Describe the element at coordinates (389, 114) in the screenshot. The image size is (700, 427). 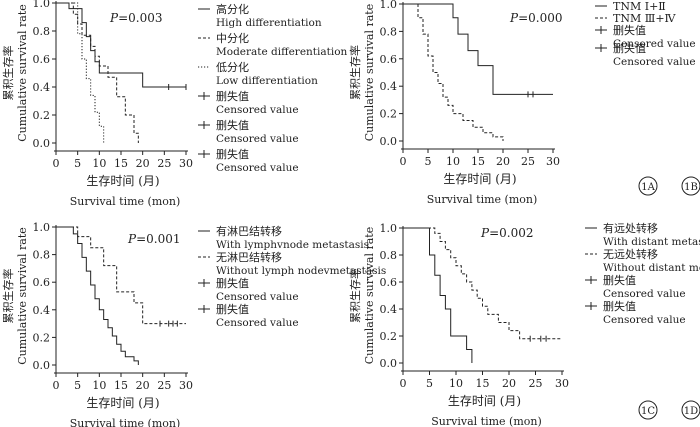
I see `panel-1b-y-tick-label: 0.2` at that location.